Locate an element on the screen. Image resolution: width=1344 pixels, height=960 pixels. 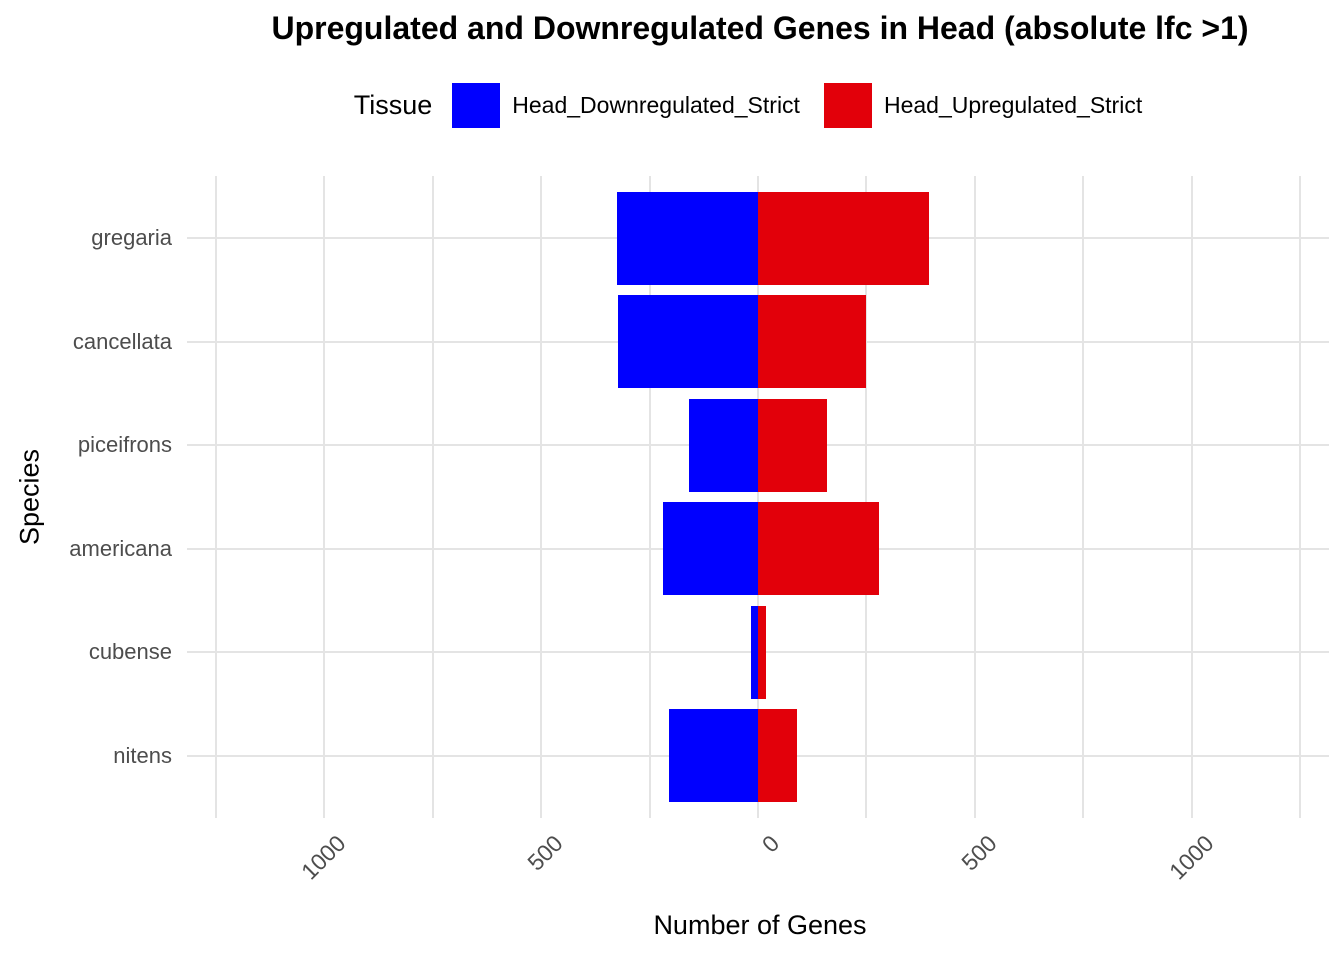
y-tick-label-piceifrons: piceifrons is located at coordinates (124, 445).